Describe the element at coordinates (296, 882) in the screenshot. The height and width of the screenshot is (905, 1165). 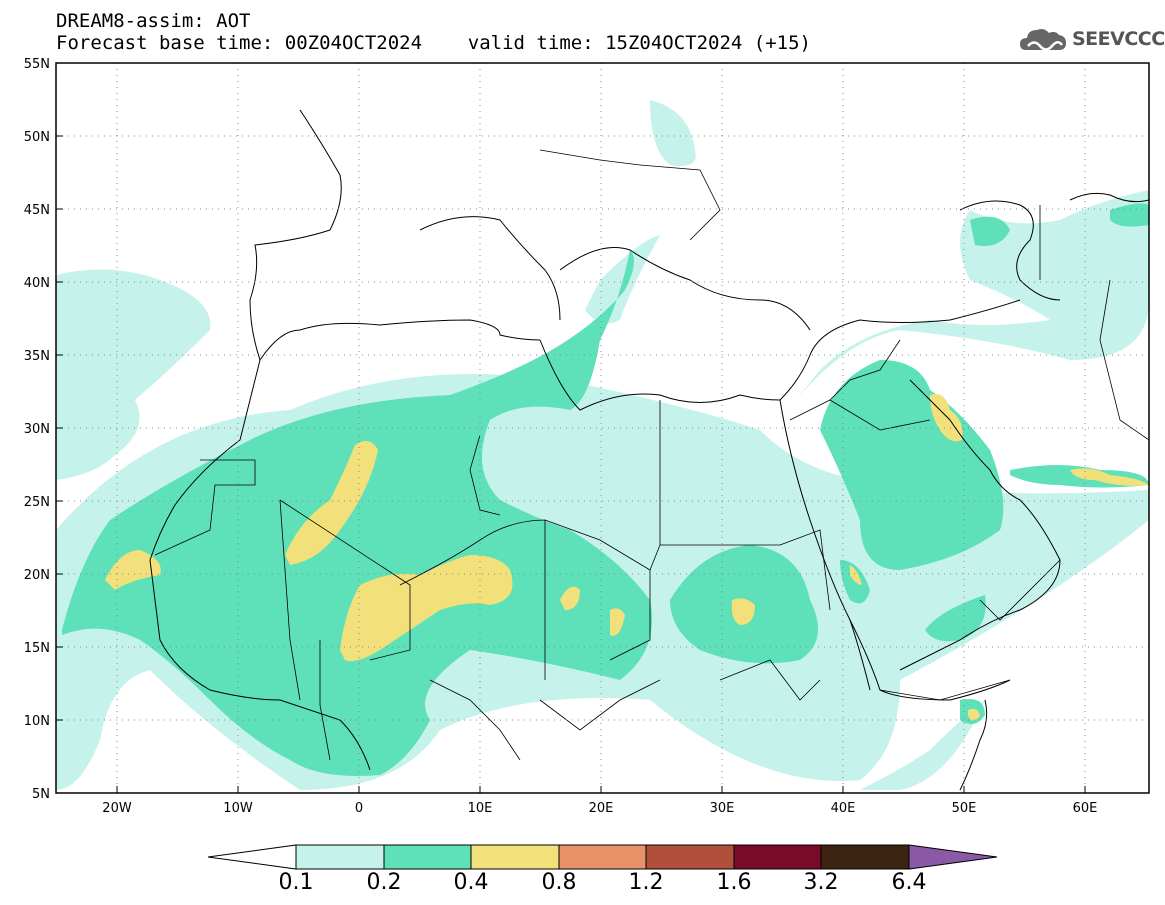
I see `colorbar-label: 0.1` at that location.